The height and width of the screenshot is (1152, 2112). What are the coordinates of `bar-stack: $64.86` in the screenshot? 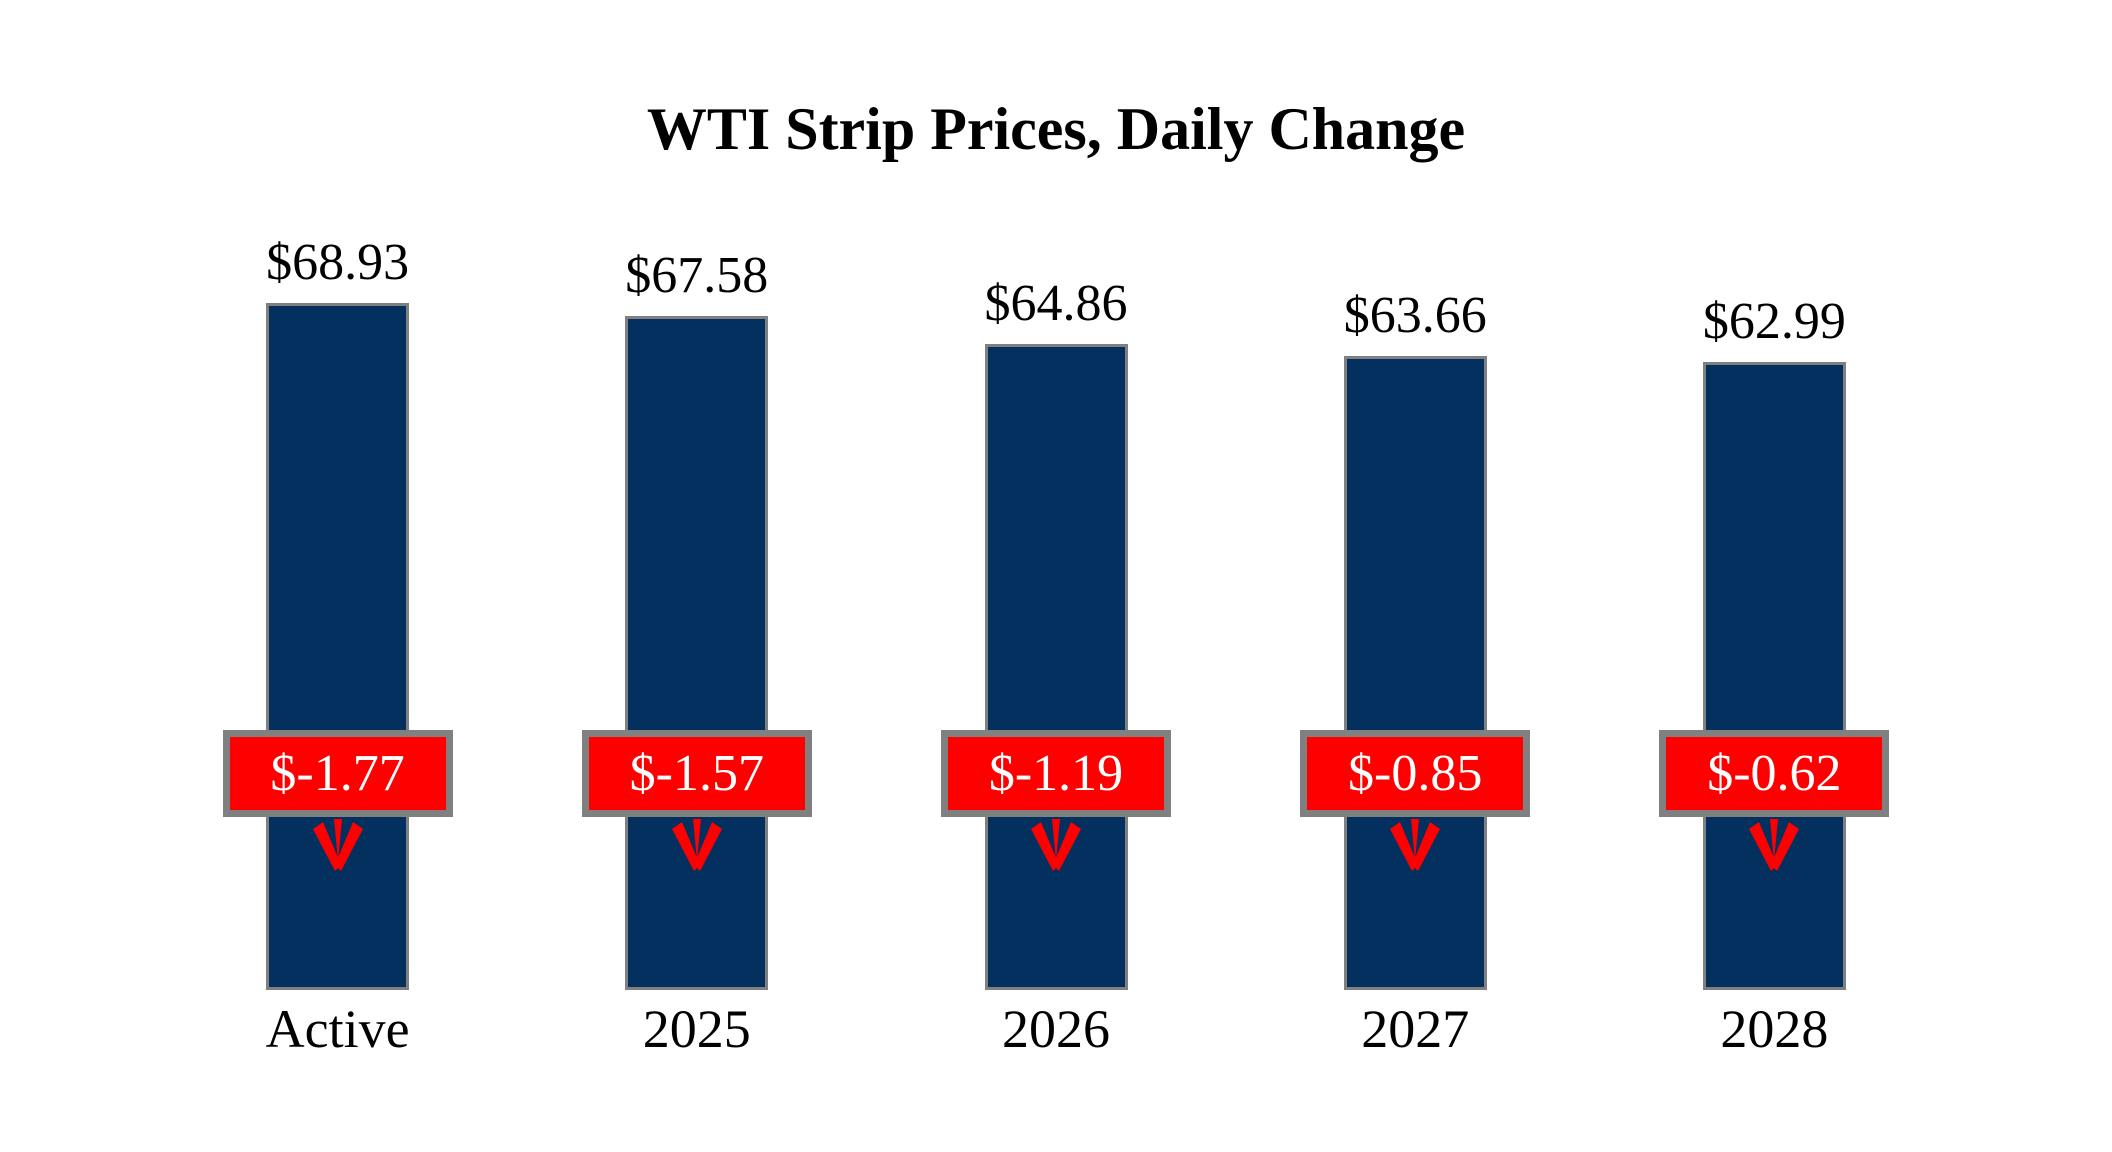 It's located at (1055, 634).